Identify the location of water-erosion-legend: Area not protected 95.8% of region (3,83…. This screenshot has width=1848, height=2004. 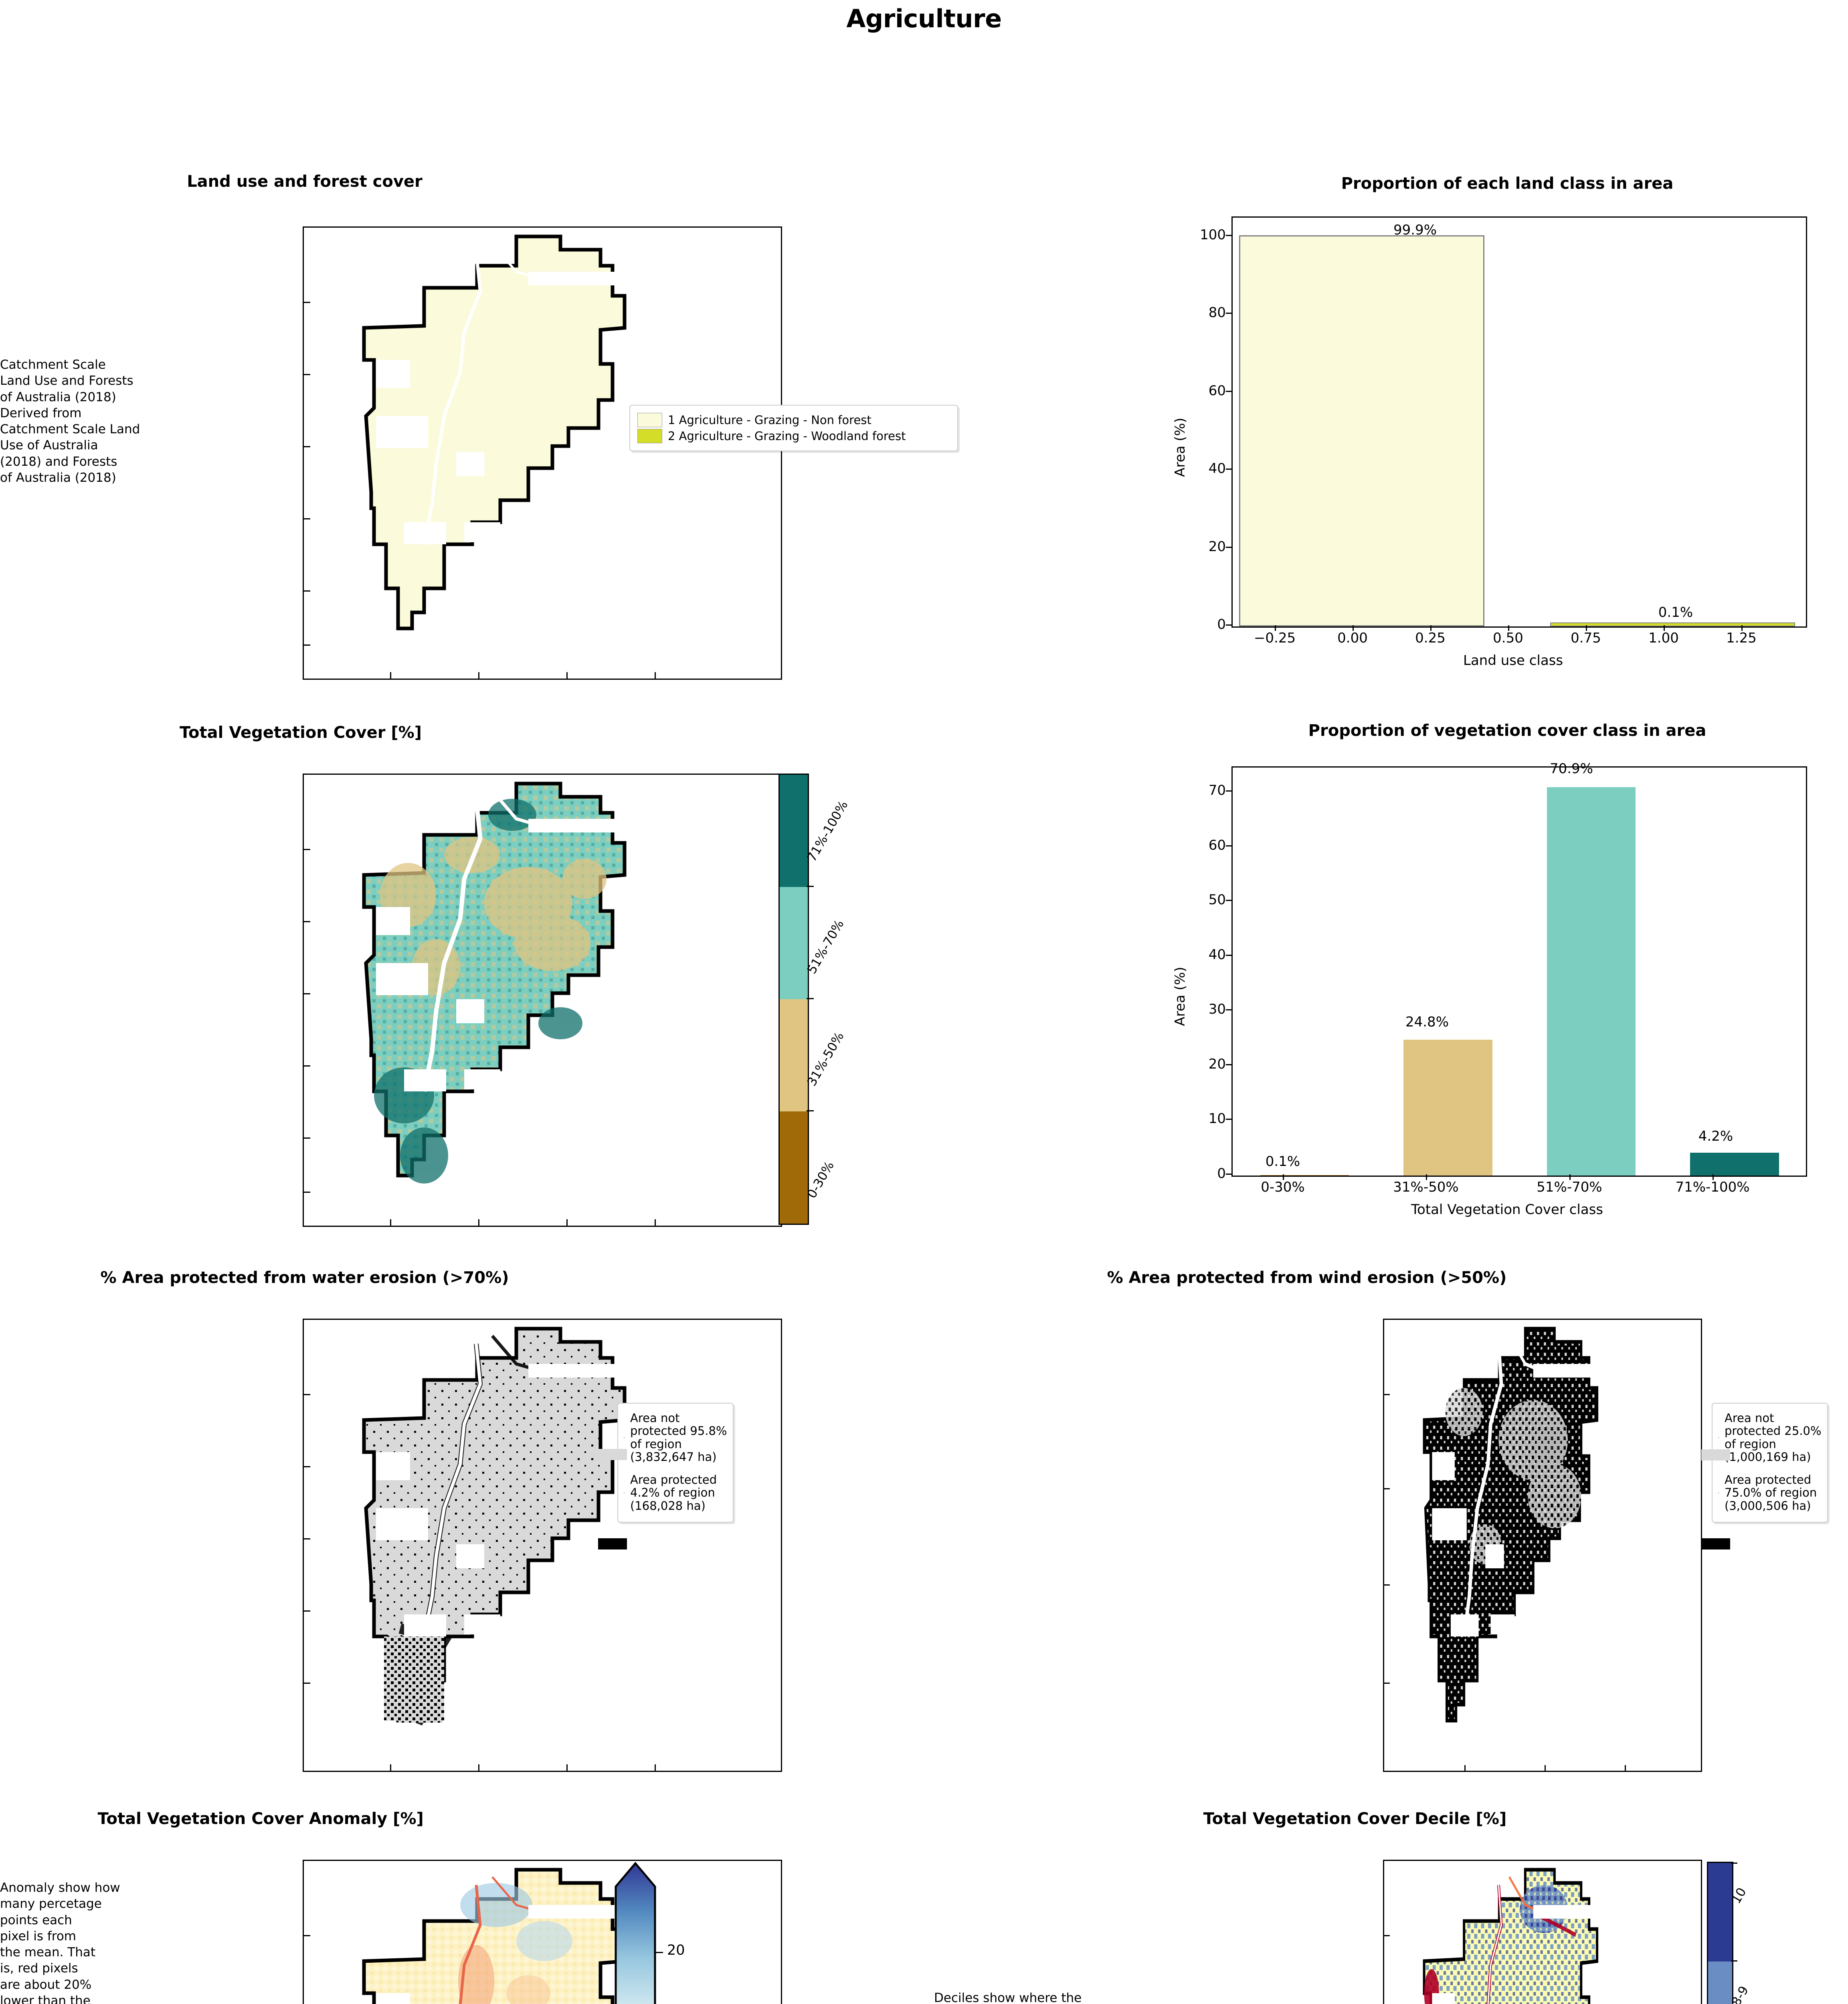
(675, 1463).